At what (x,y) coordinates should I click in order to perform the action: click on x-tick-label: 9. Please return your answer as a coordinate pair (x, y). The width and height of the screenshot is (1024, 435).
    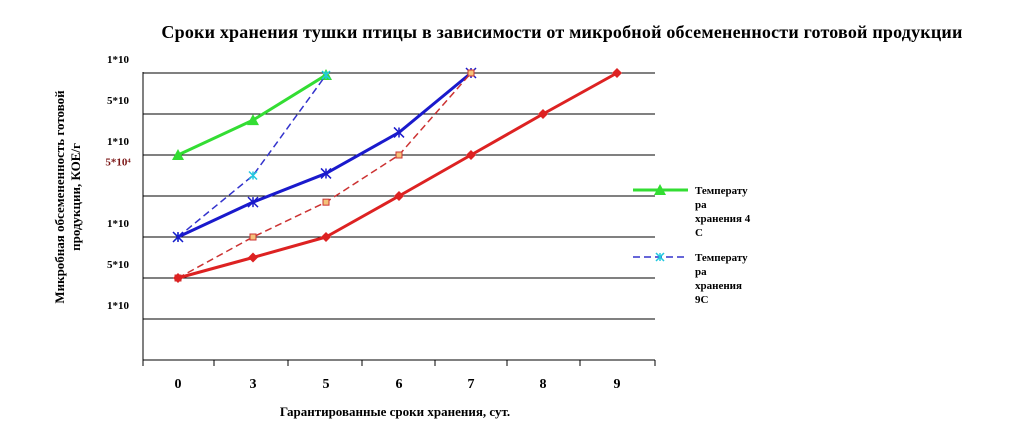
    Looking at the image, I should click on (617, 384).